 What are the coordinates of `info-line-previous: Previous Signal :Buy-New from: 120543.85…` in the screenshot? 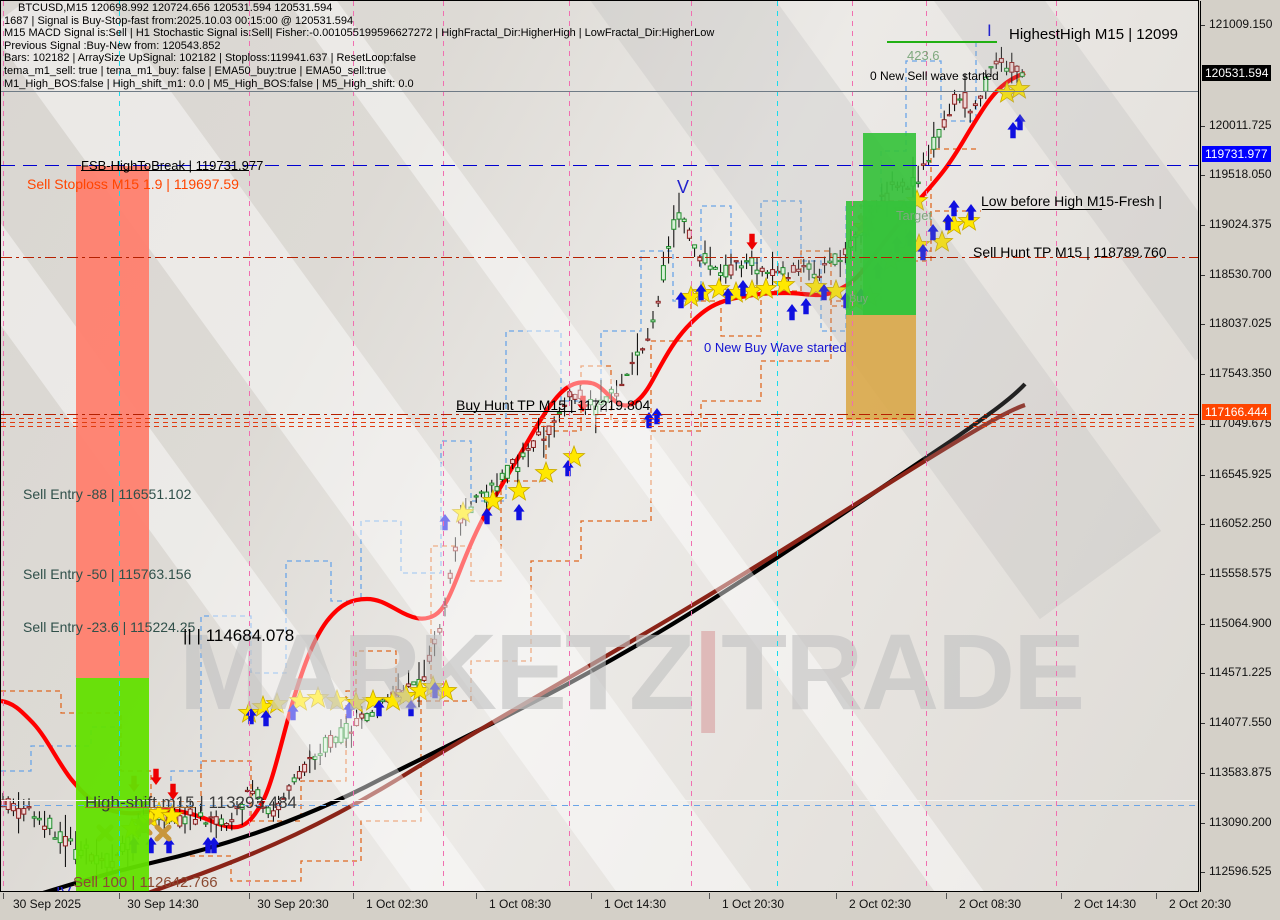 It's located at (112, 45).